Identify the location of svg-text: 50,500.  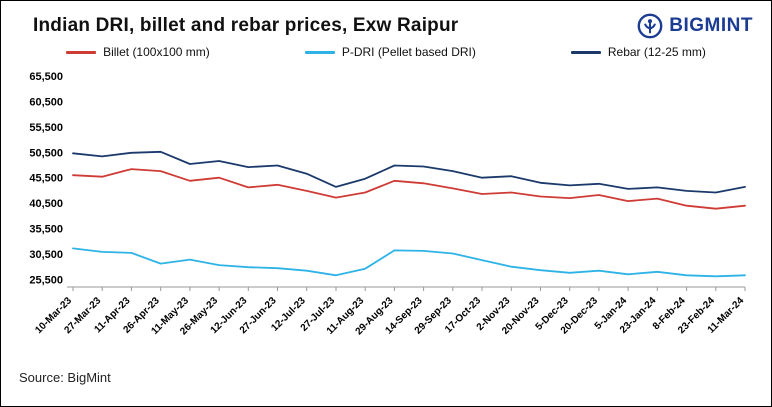
(46, 153).